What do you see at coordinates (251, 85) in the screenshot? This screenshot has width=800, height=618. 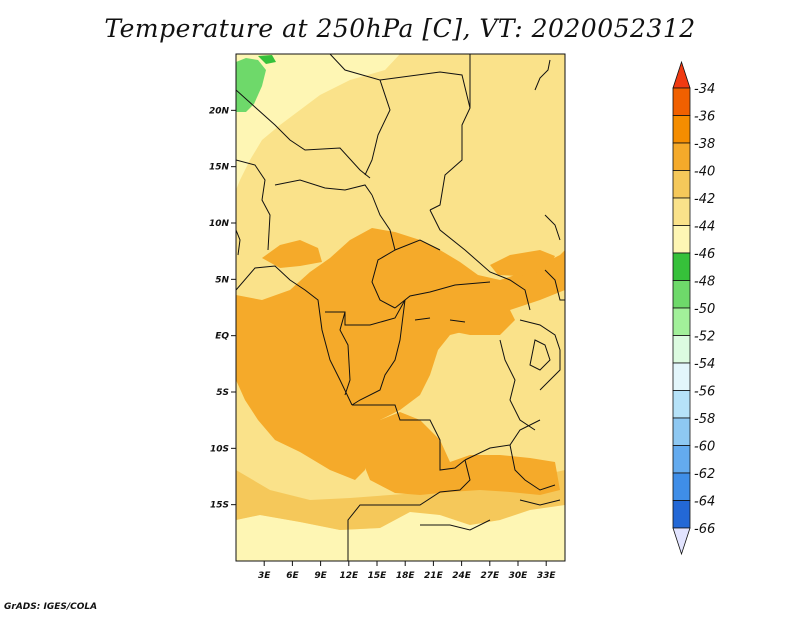 I see `field-green-northwest` at bounding box center [251, 85].